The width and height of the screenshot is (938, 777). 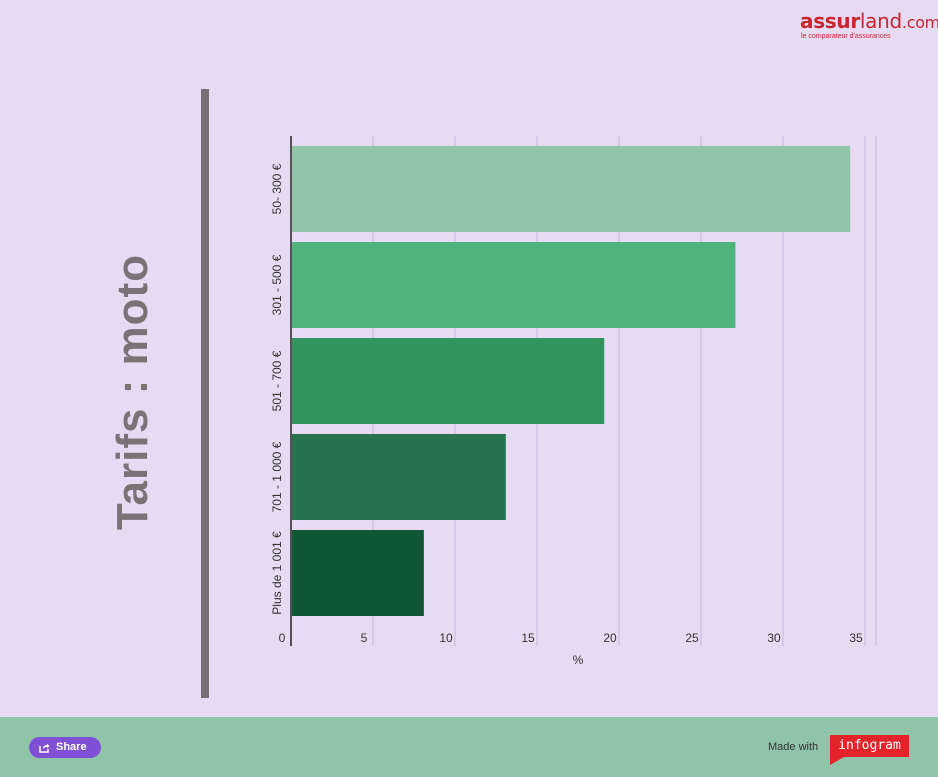 I want to click on title-divider, so click(x=205, y=393).